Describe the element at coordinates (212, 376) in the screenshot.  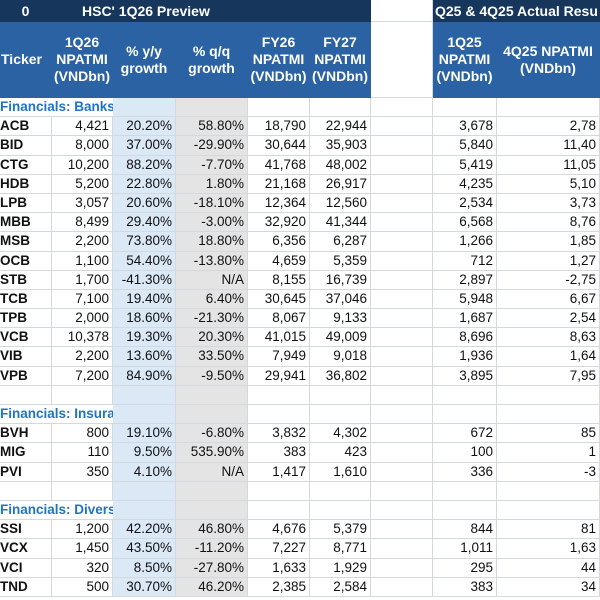
I see `cell-qq-growth: -9.50%` at that location.